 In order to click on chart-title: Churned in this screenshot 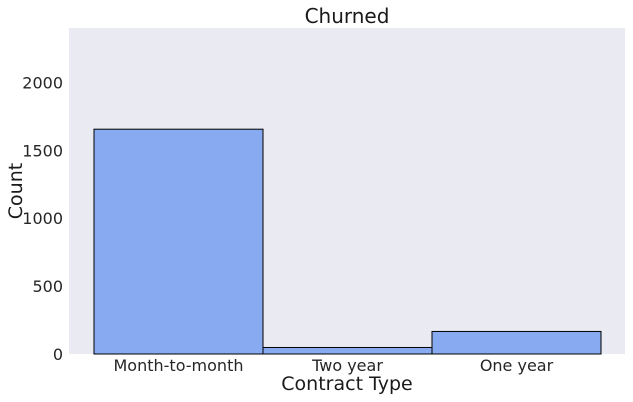, I will do `click(347, 16)`.